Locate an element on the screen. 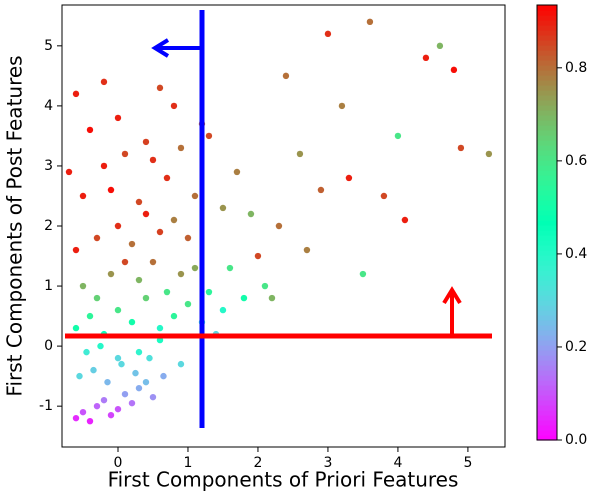 This screenshot has height=498, width=590. x-axis-label: First Components of Priori Features is located at coordinates (283, 480).